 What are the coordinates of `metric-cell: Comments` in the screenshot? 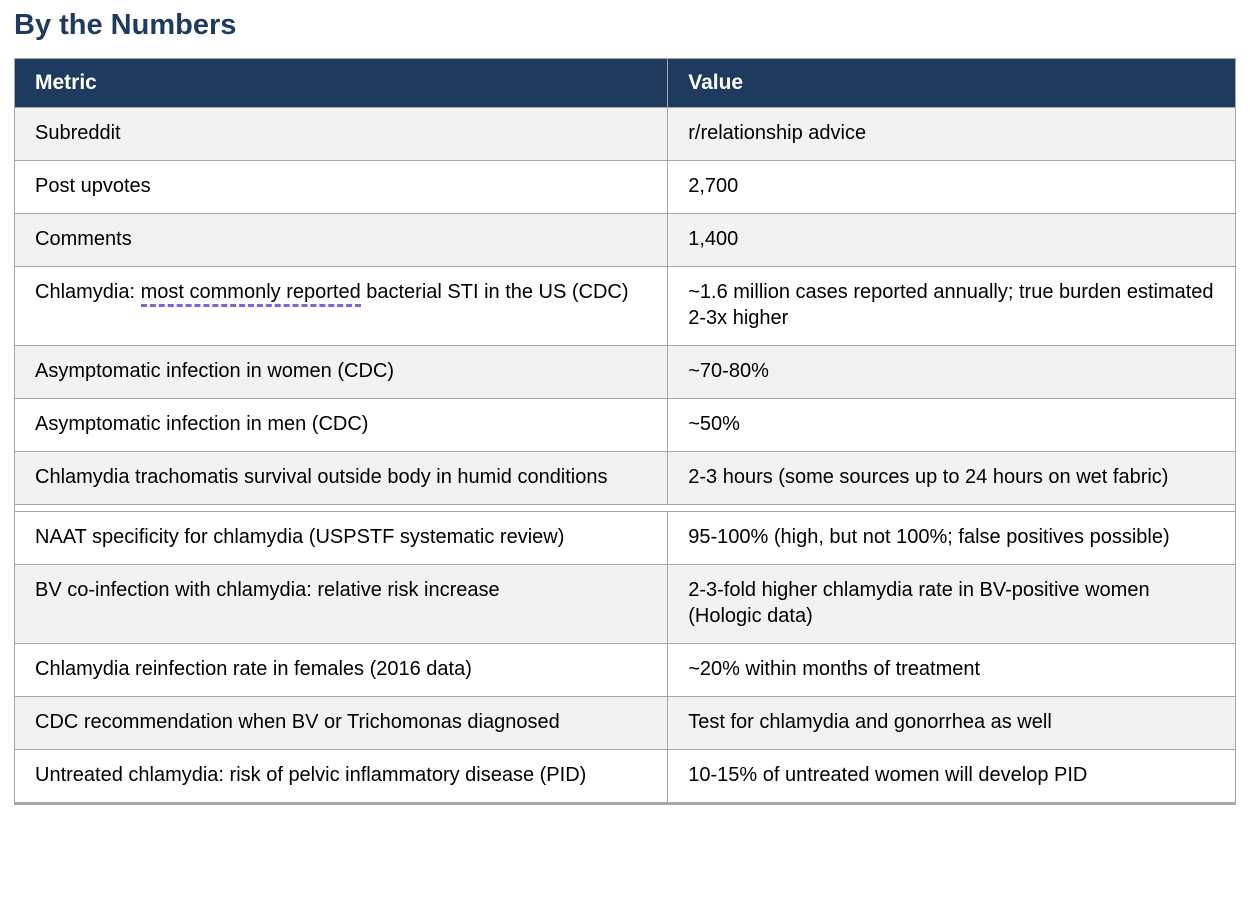 It's located at (341, 240).